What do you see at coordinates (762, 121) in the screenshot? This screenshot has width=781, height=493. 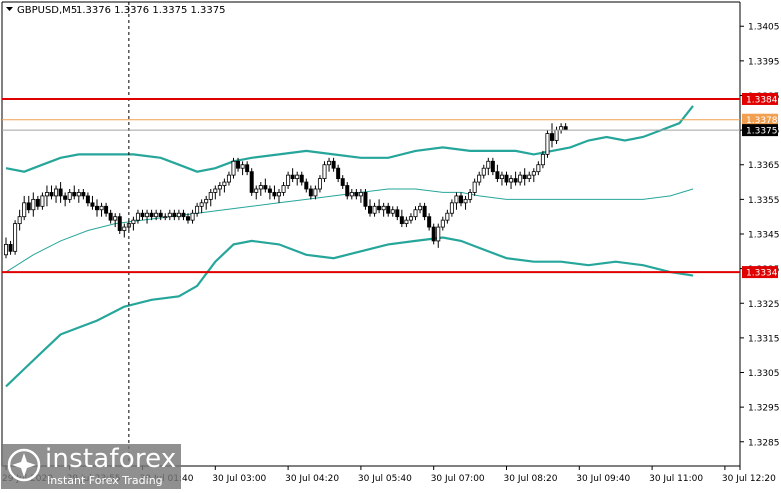 I see `ask-price-tag-label: 1.3378` at bounding box center [762, 121].